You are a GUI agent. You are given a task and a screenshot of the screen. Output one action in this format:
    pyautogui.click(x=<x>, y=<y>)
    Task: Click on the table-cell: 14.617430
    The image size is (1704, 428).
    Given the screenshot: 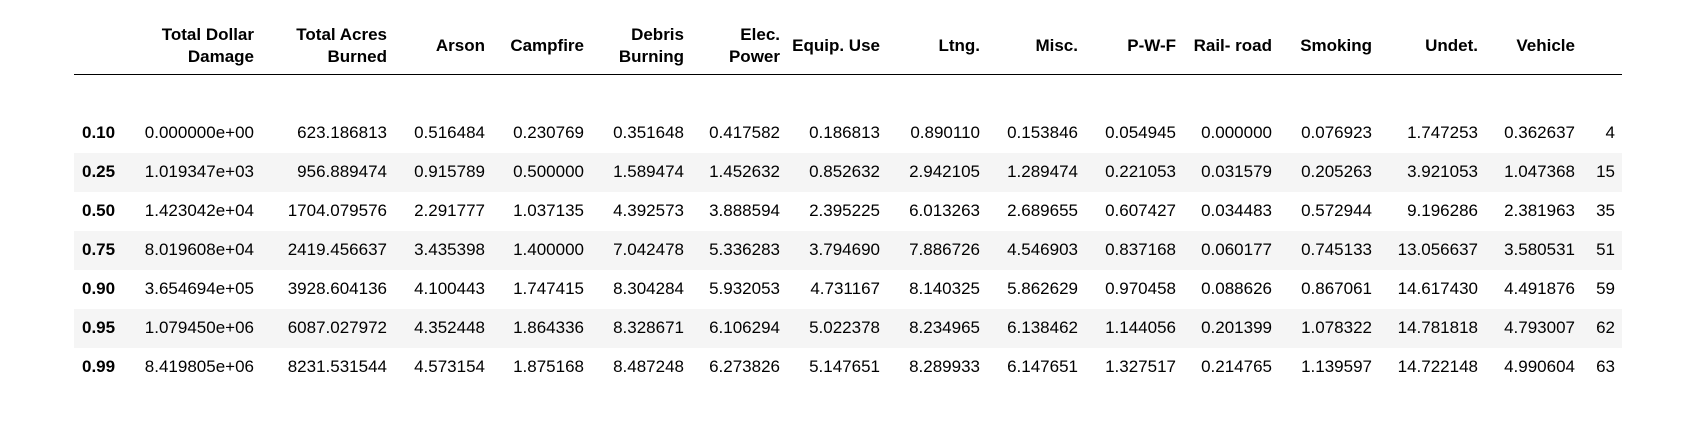 What is the action you would take?
    pyautogui.click(x=1437, y=288)
    